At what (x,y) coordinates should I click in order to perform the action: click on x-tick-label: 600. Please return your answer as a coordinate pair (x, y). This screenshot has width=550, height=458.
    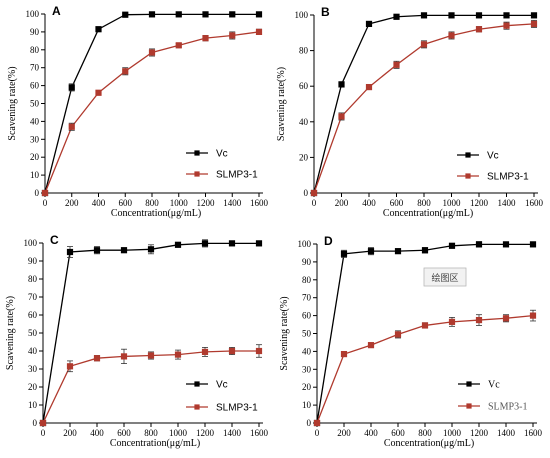
    Looking at the image, I should click on (126, 203).